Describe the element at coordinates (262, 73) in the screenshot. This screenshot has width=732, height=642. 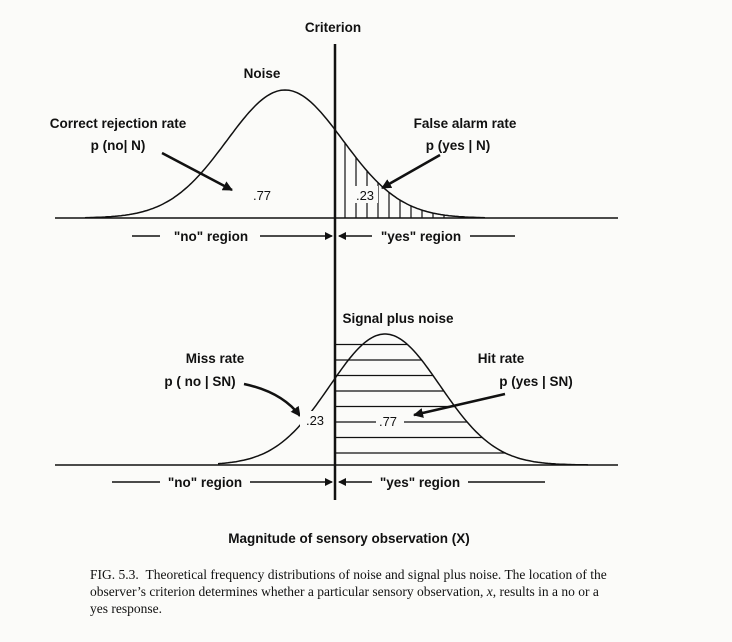
I see `noise-title: Noise` at that location.